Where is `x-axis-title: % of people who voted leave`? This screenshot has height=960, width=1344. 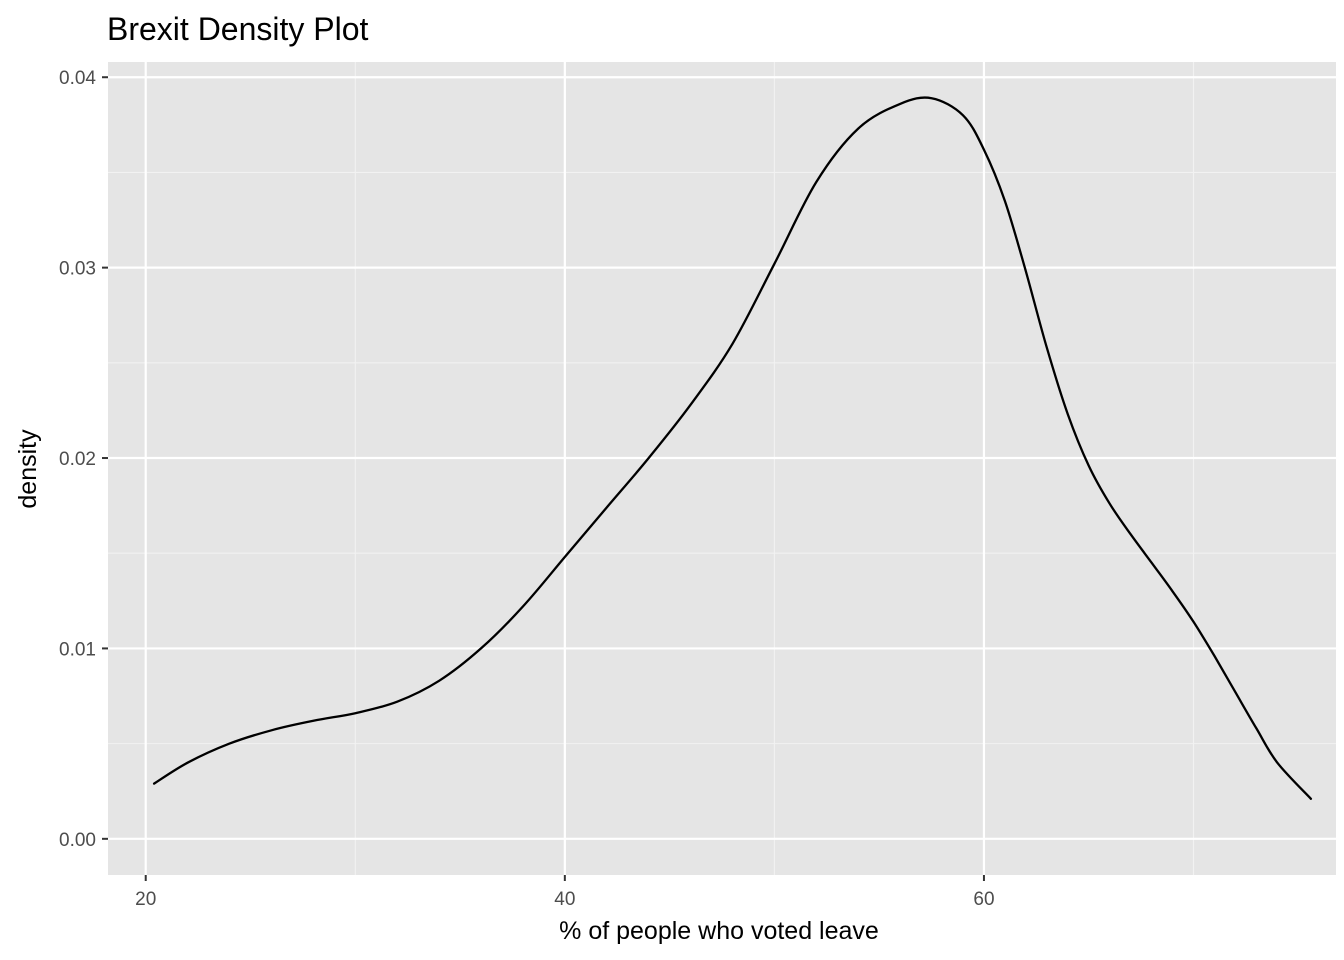 x-axis-title: % of people who voted leave is located at coordinates (719, 931).